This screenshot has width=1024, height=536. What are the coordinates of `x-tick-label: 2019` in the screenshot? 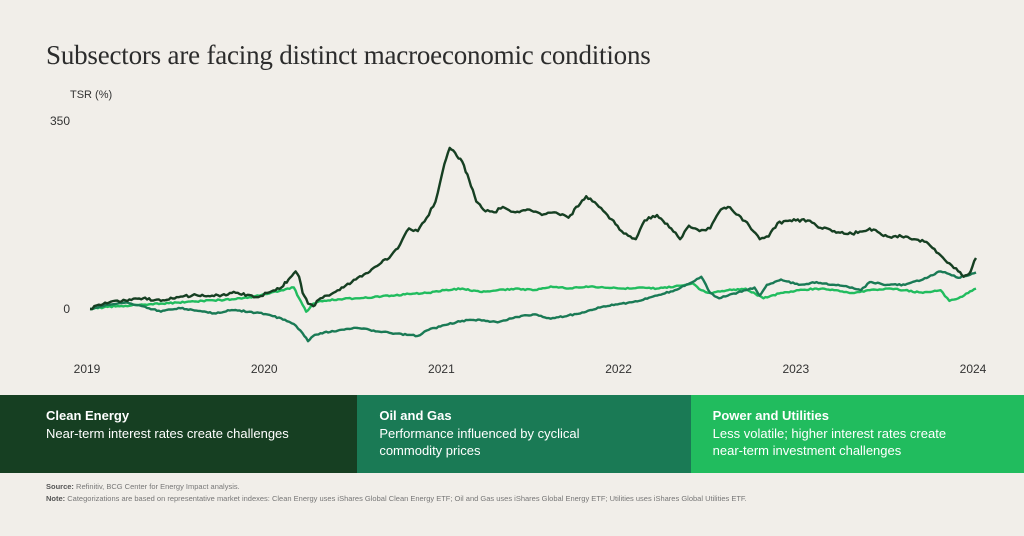 It's located at (87, 369).